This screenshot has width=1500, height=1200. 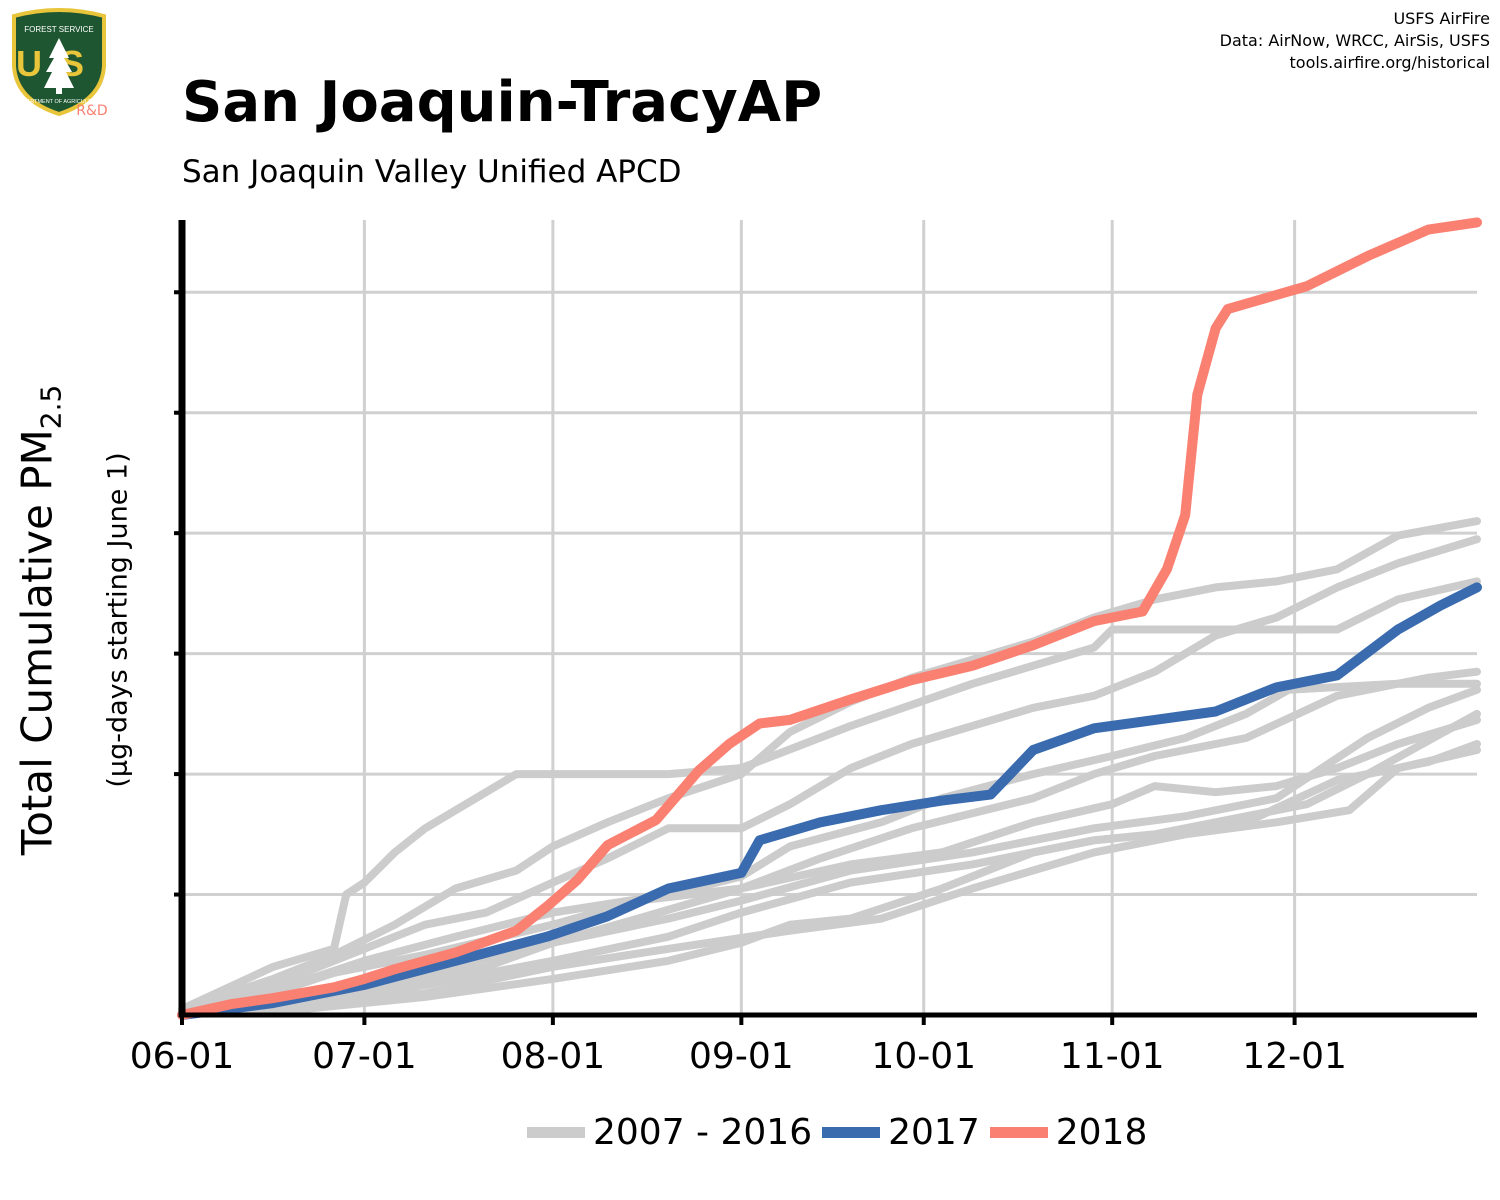 What do you see at coordinates (91, 110) in the screenshot?
I see `logo-rd-text: R&D` at bounding box center [91, 110].